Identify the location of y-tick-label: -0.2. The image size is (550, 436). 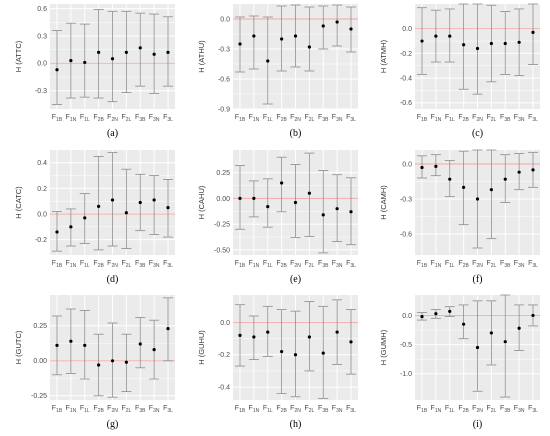
(406, 54).